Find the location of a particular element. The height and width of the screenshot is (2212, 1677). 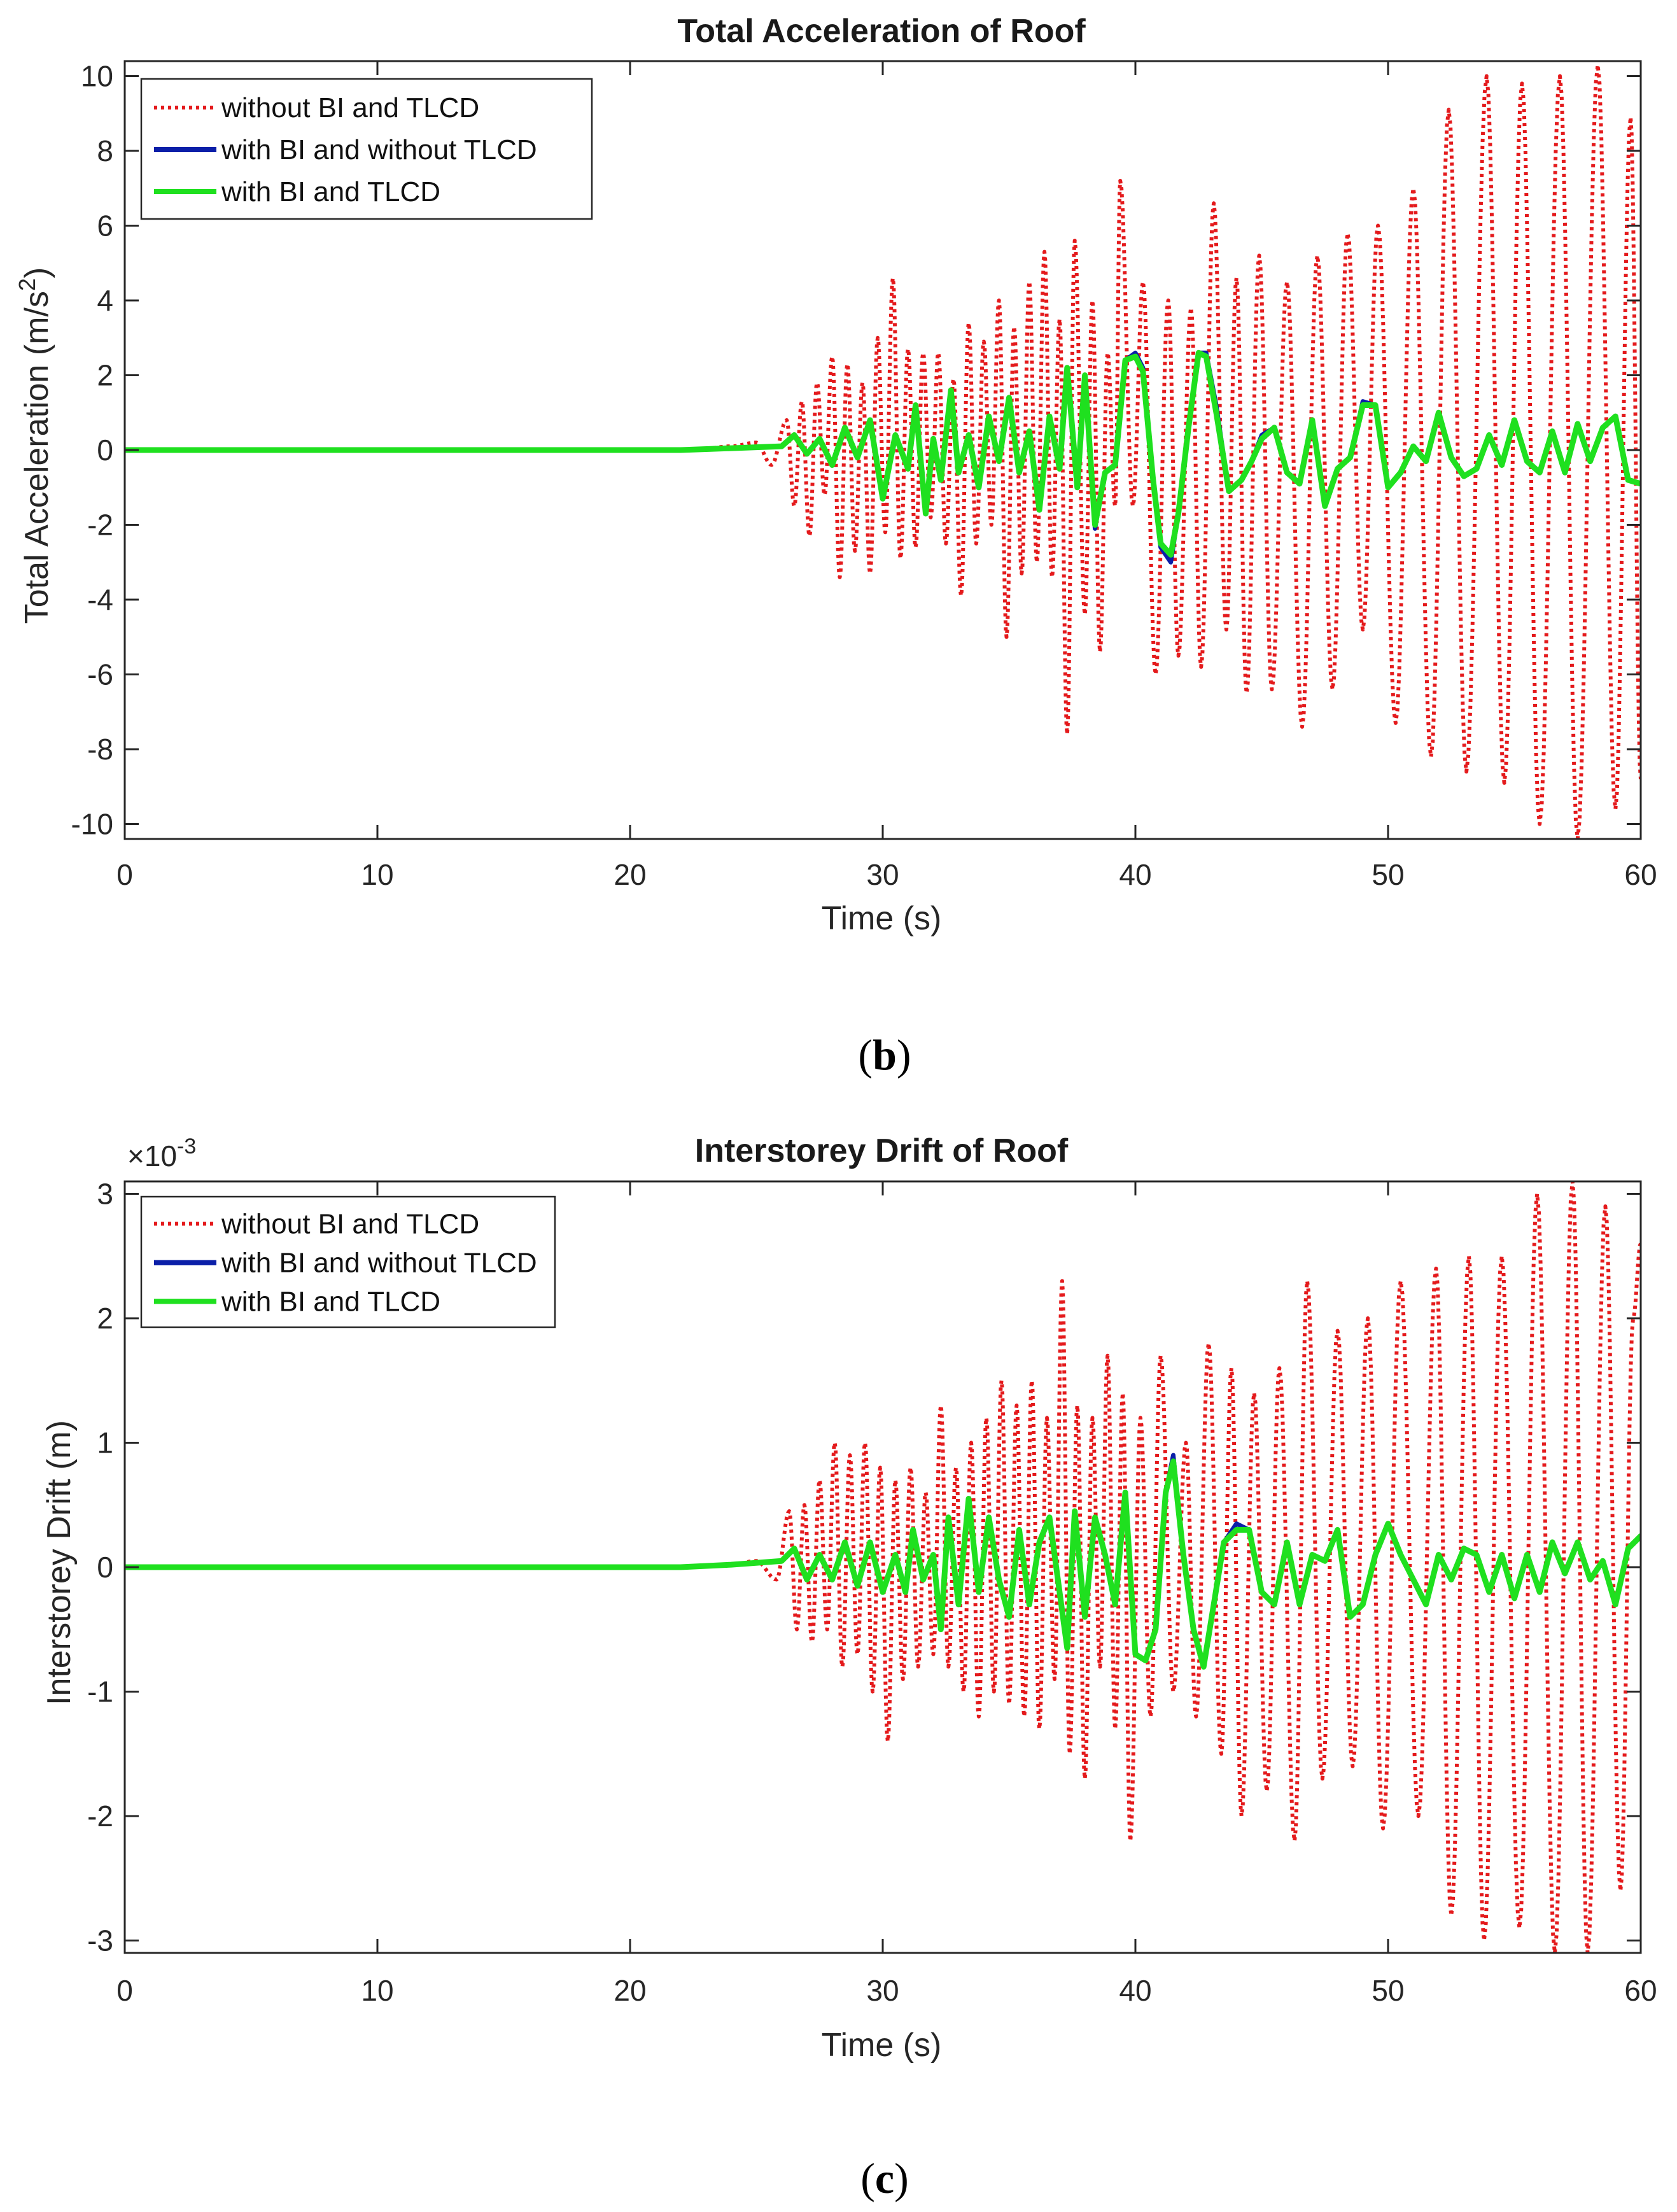

y-tick-label: 10 is located at coordinates (97, 76).